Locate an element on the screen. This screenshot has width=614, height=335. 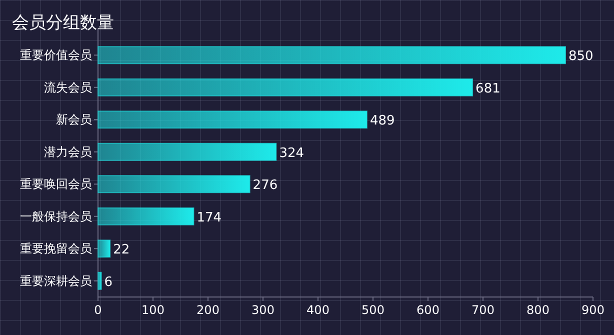
data-label: 22 is located at coordinates (121, 250).